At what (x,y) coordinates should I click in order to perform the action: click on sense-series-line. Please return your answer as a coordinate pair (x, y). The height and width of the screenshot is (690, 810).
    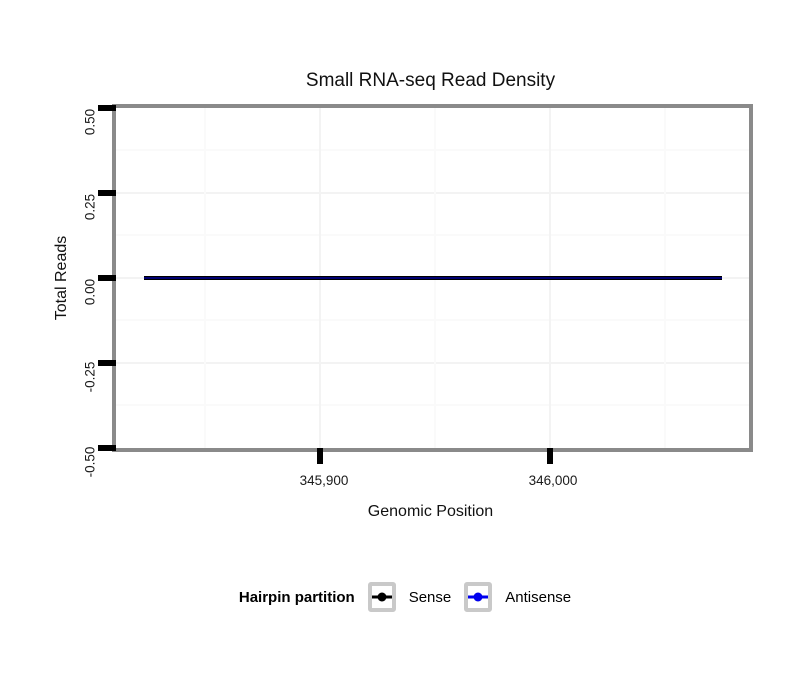
    Looking at the image, I should click on (433, 278).